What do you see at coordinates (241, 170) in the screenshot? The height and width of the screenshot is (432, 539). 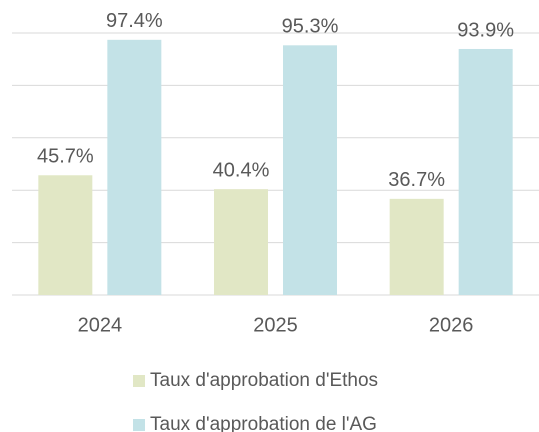 I see `value-label: 40.4%` at bounding box center [241, 170].